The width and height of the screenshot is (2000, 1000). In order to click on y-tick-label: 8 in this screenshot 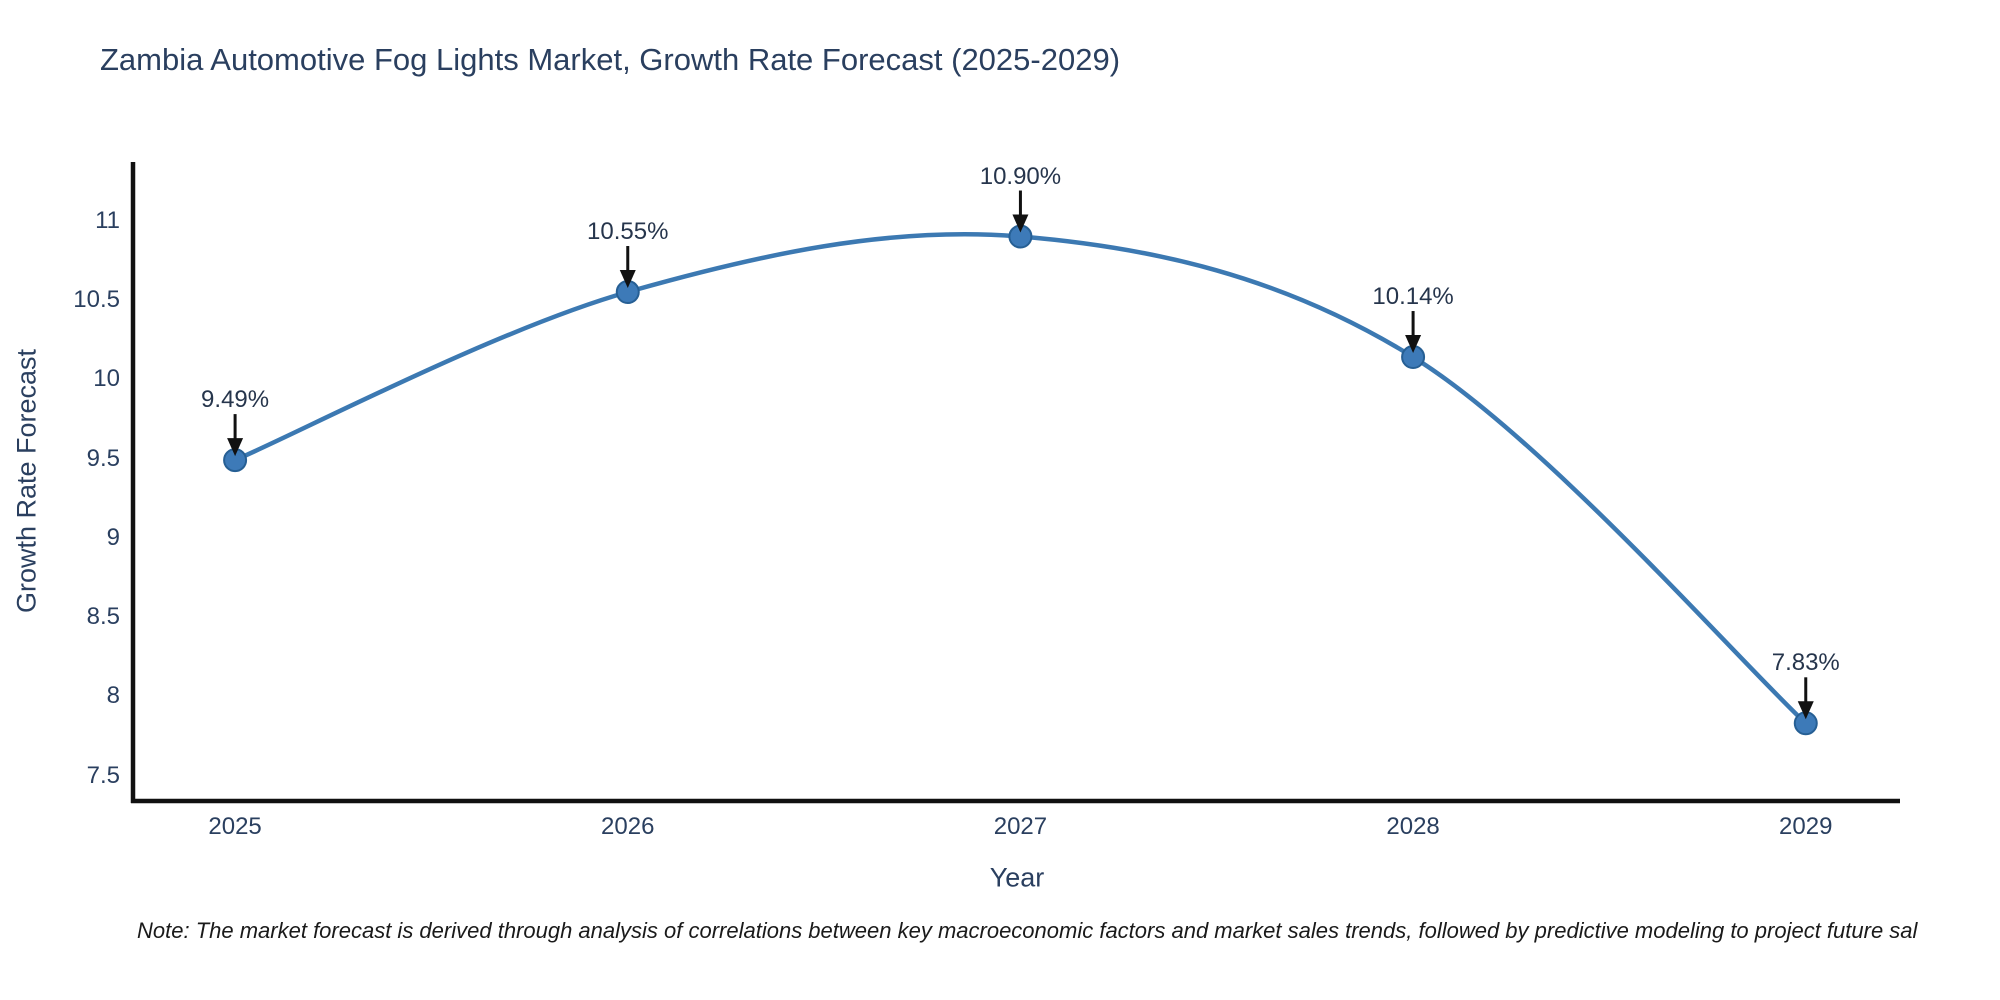, I will do `click(113, 696)`.